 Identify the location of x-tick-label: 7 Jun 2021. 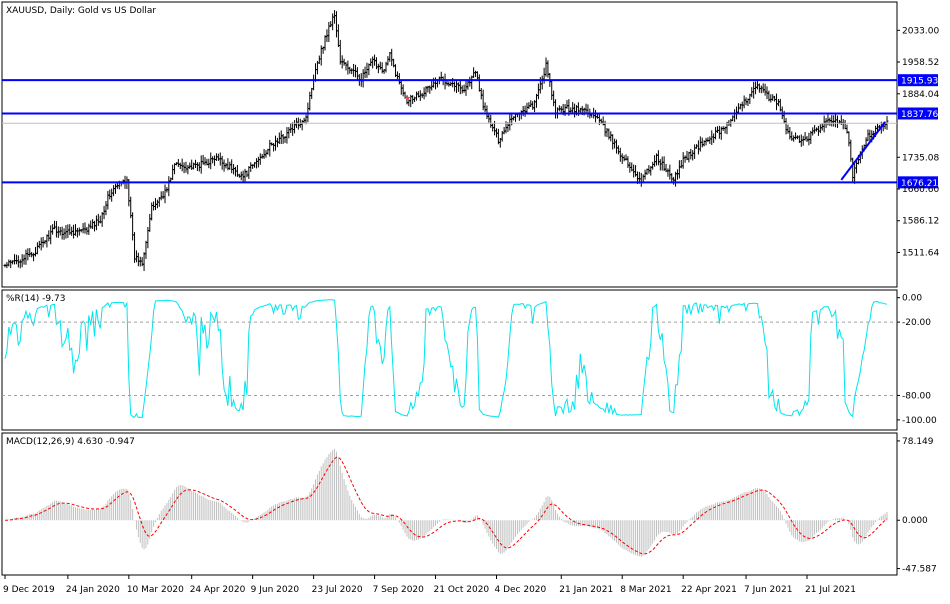
(768, 590).